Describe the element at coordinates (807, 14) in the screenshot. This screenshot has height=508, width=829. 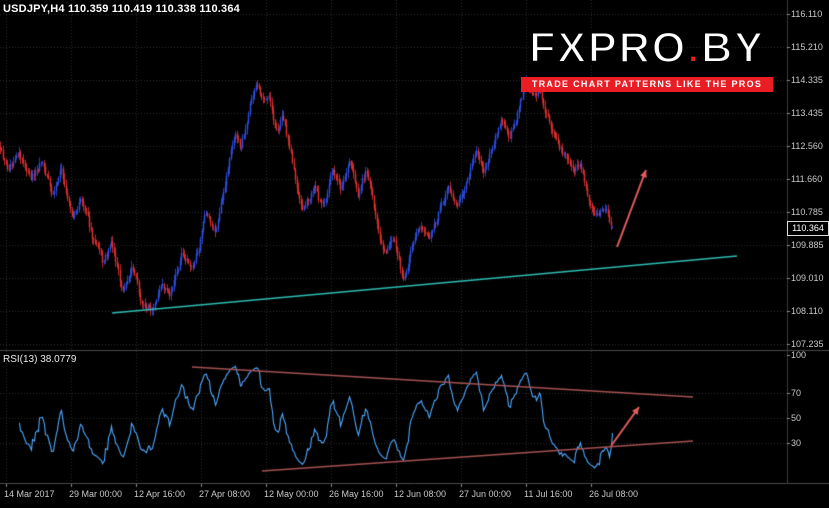
I see `price-axis-label: 116.110` at that location.